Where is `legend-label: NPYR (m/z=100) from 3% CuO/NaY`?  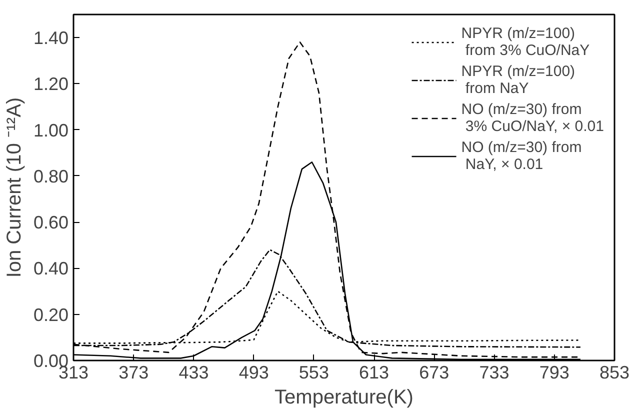
legend-label: NPYR (m/z=100) from 3% CuO/NaY is located at coordinates (525, 42).